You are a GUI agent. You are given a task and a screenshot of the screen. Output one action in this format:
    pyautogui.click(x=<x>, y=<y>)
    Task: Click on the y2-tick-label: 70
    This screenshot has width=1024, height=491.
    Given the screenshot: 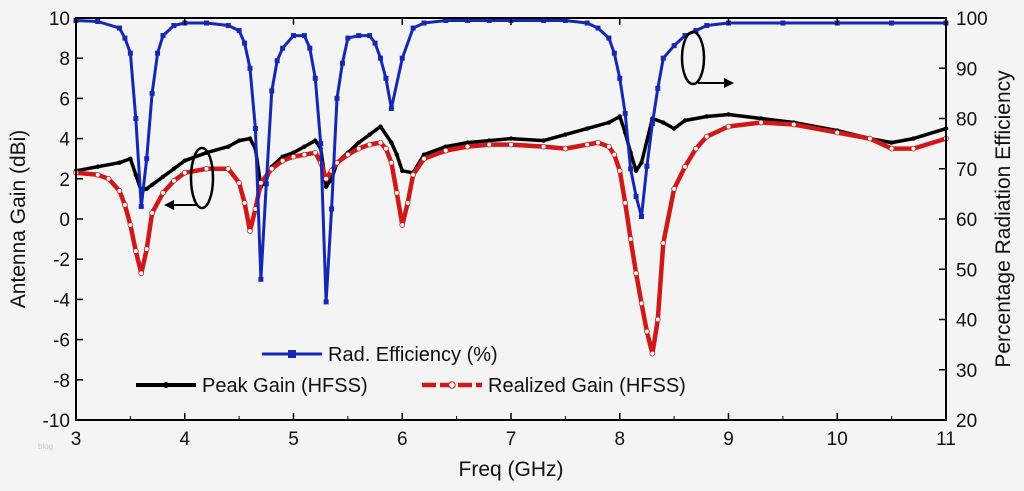 What is the action you would take?
    pyautogui.click(x=966, y=170)
    